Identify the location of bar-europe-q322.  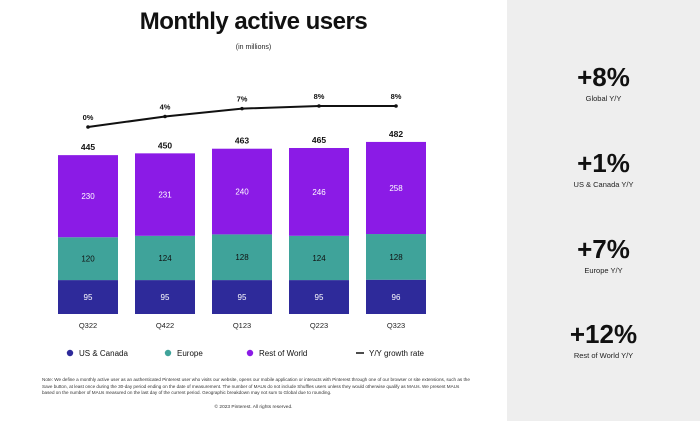
(88, 259).